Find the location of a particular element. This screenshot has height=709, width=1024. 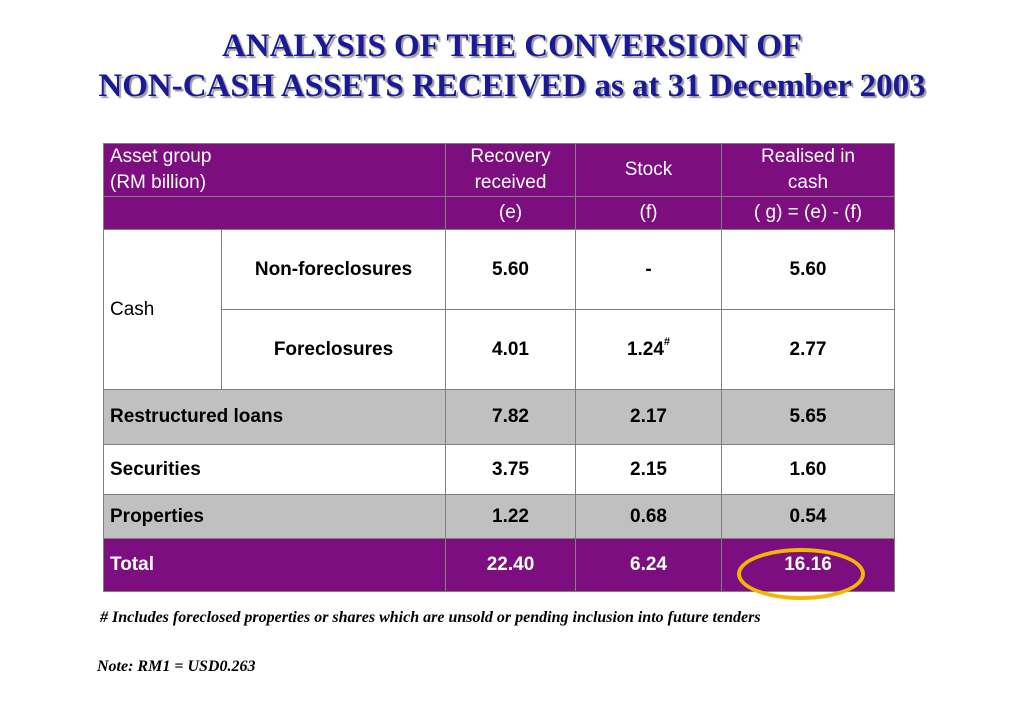

table-formula-row: (e) (f) ( g) = (e) - (f) is located at coordinates (499, 213).